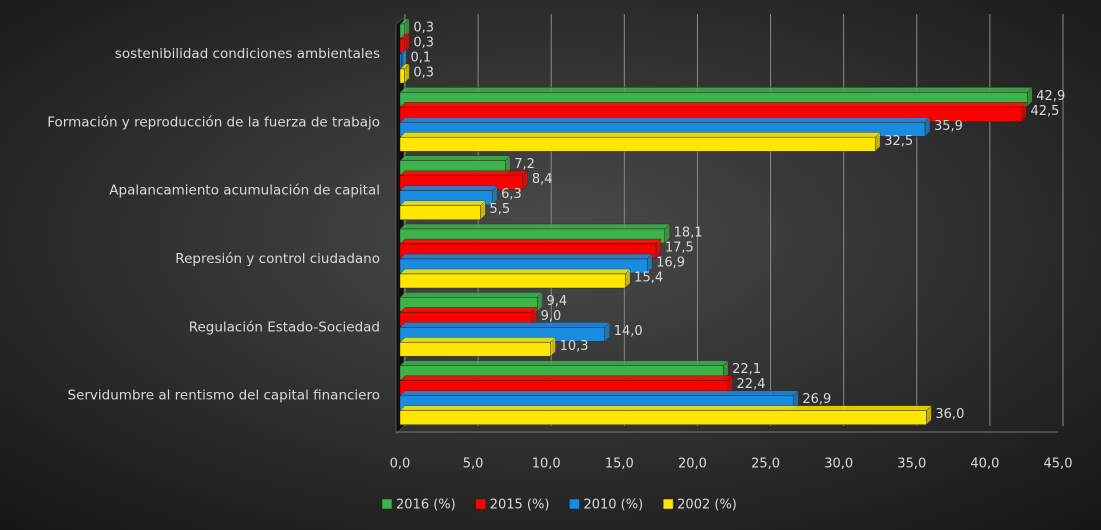  What do you see at coordinates (692, 464) in the screenshot?
I see `x-tick-label: 20,0` at bounding box center [692, 464].